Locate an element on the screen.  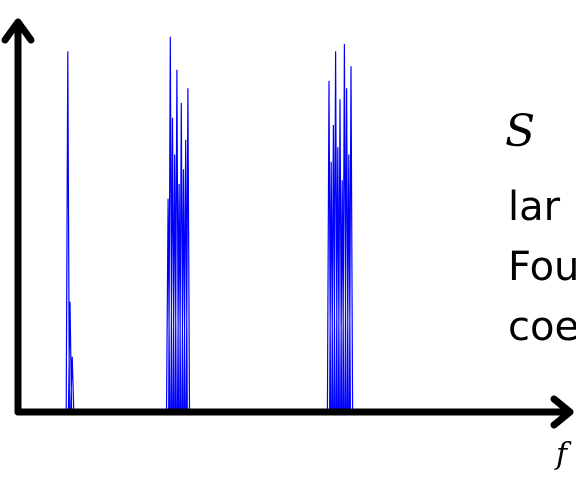
side-text-line-1: lar is located at coordinates (534, 207).